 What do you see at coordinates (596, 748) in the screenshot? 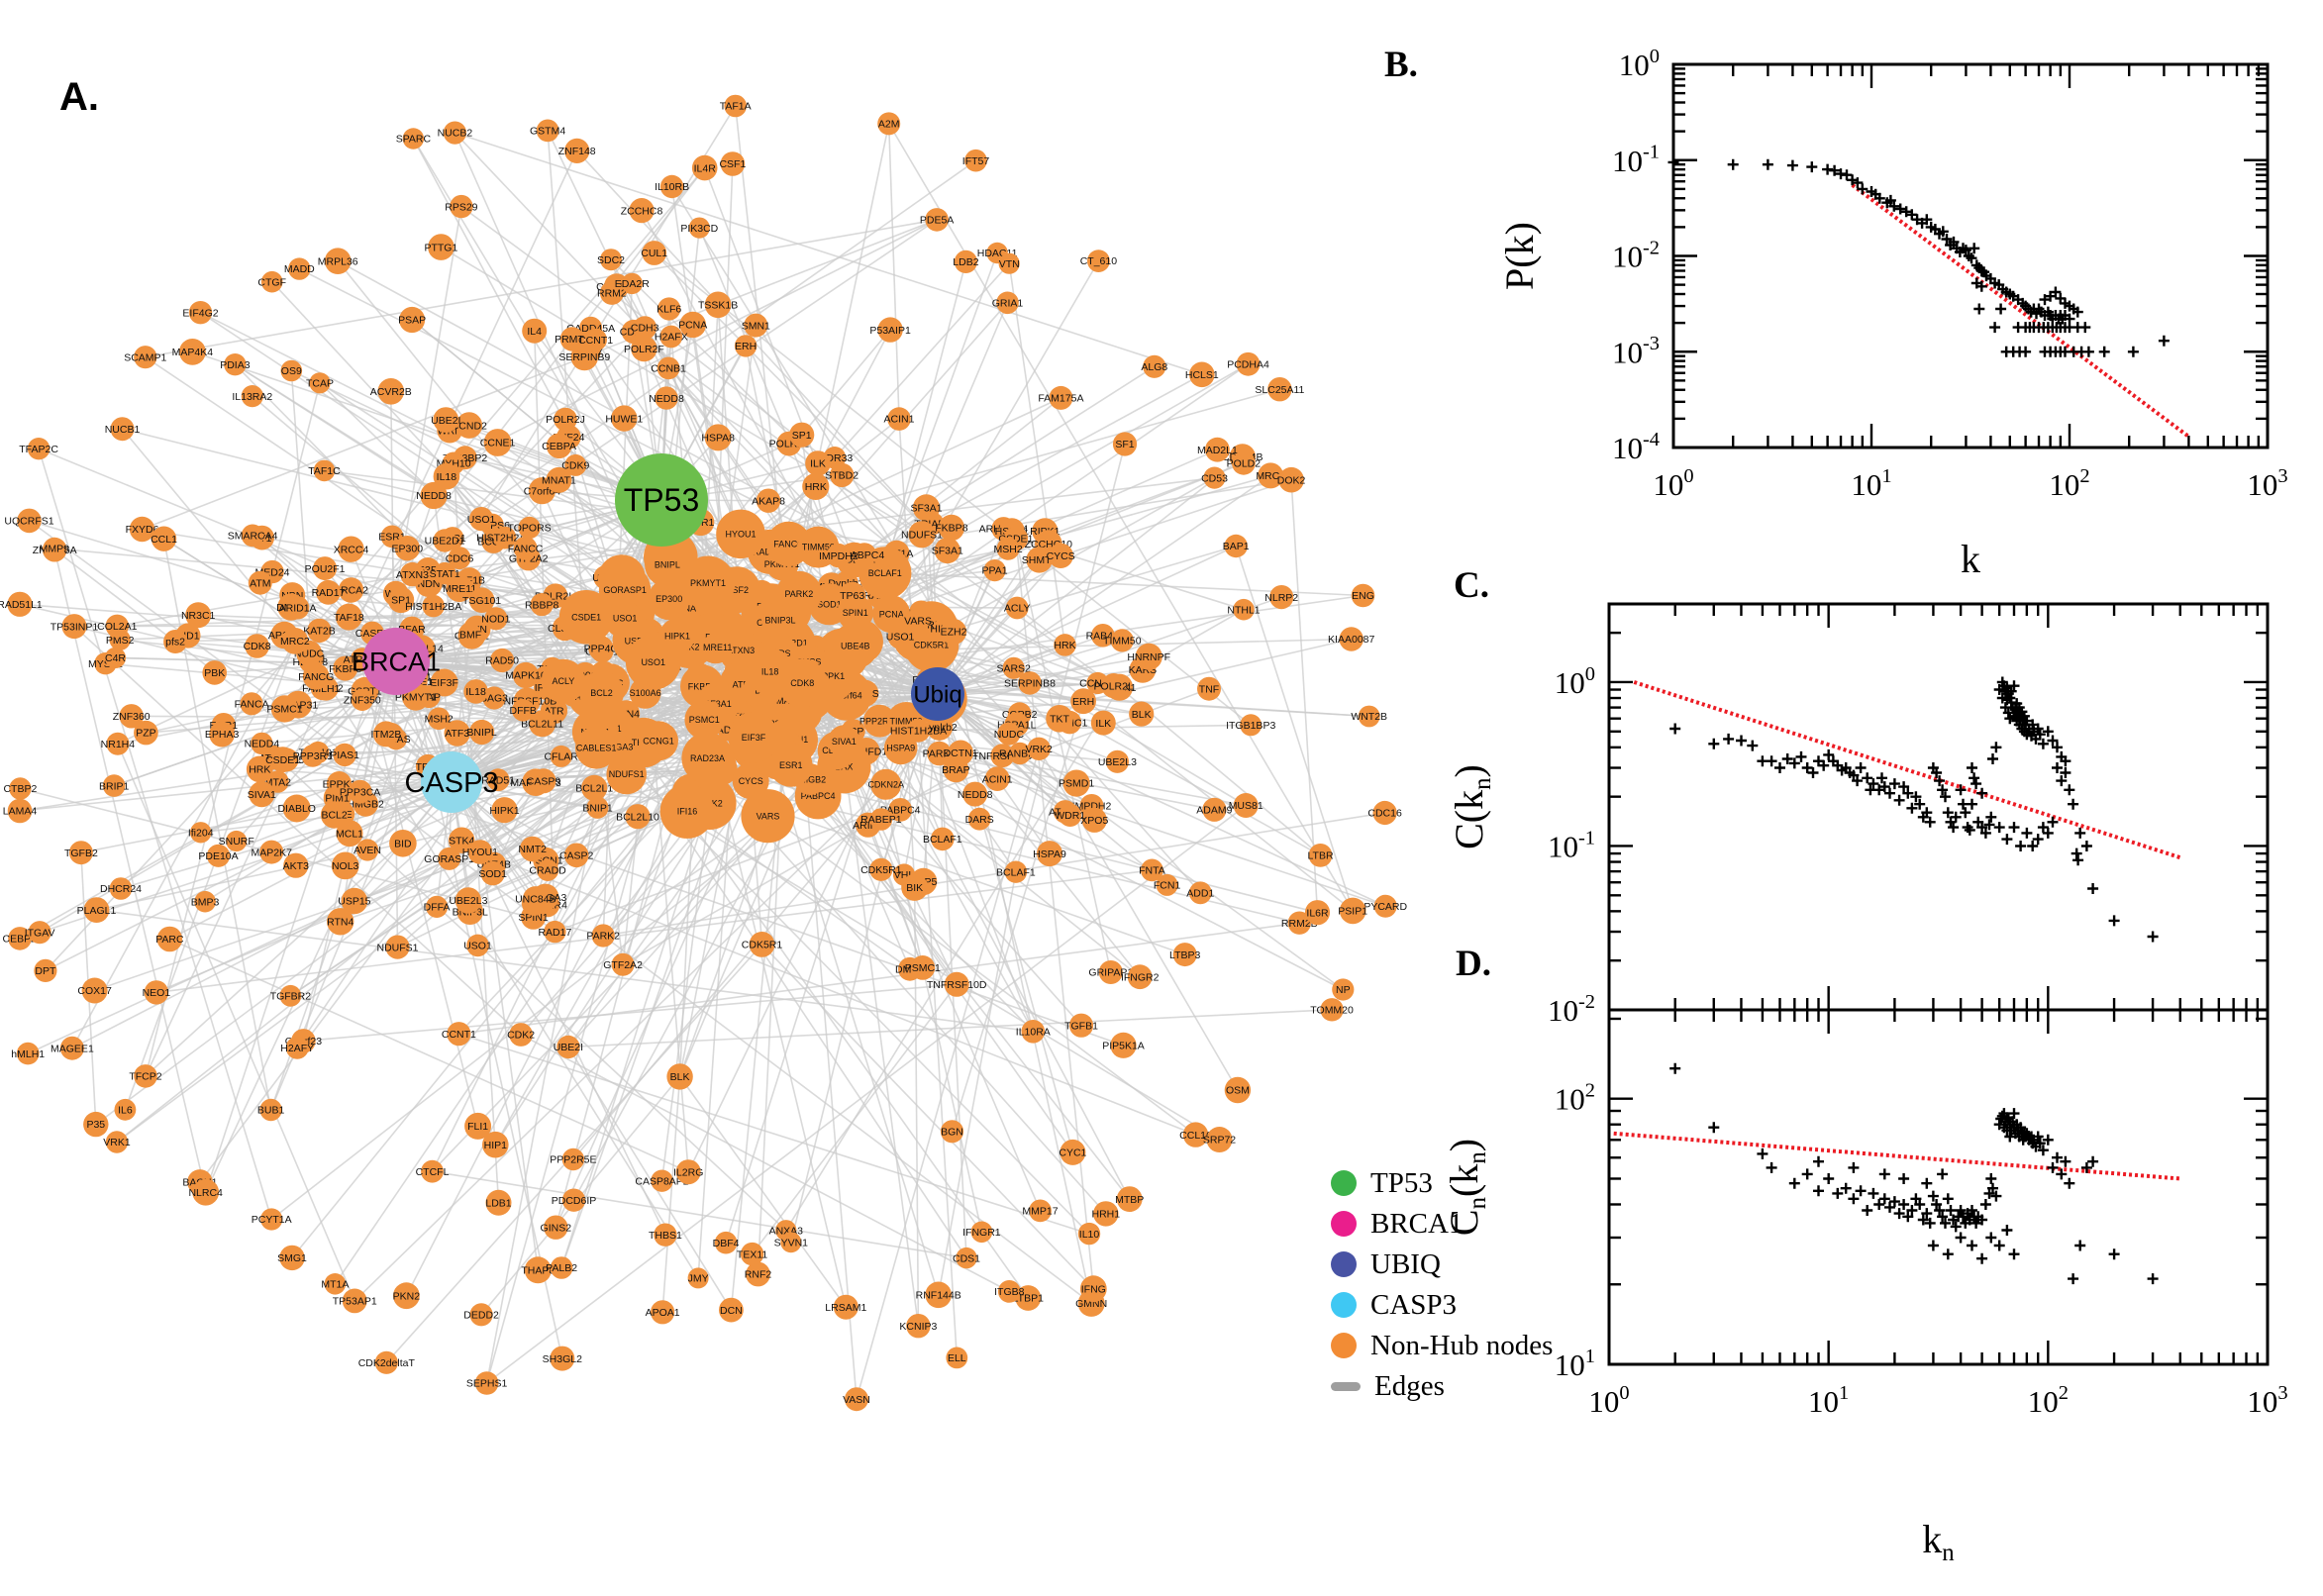
I see `network-node: CABLES1` at bounding box center [596, 748].